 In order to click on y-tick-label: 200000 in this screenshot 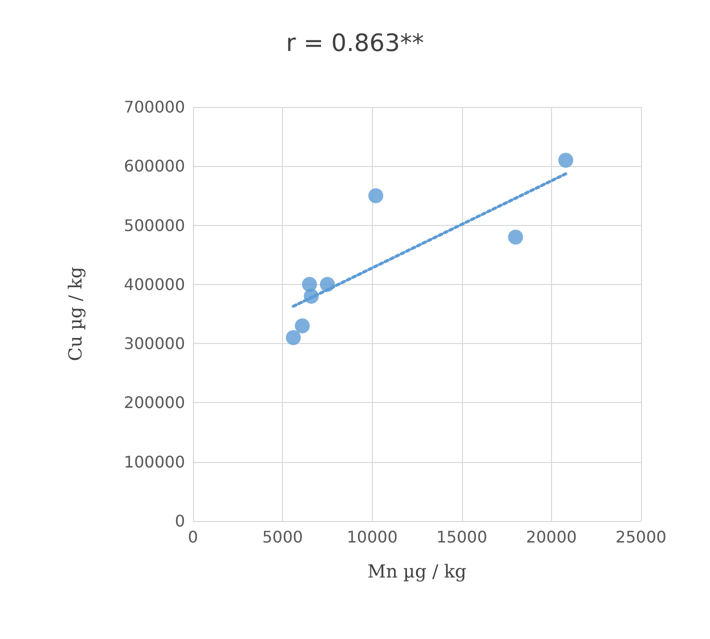, I will do `click(154, 402)`.